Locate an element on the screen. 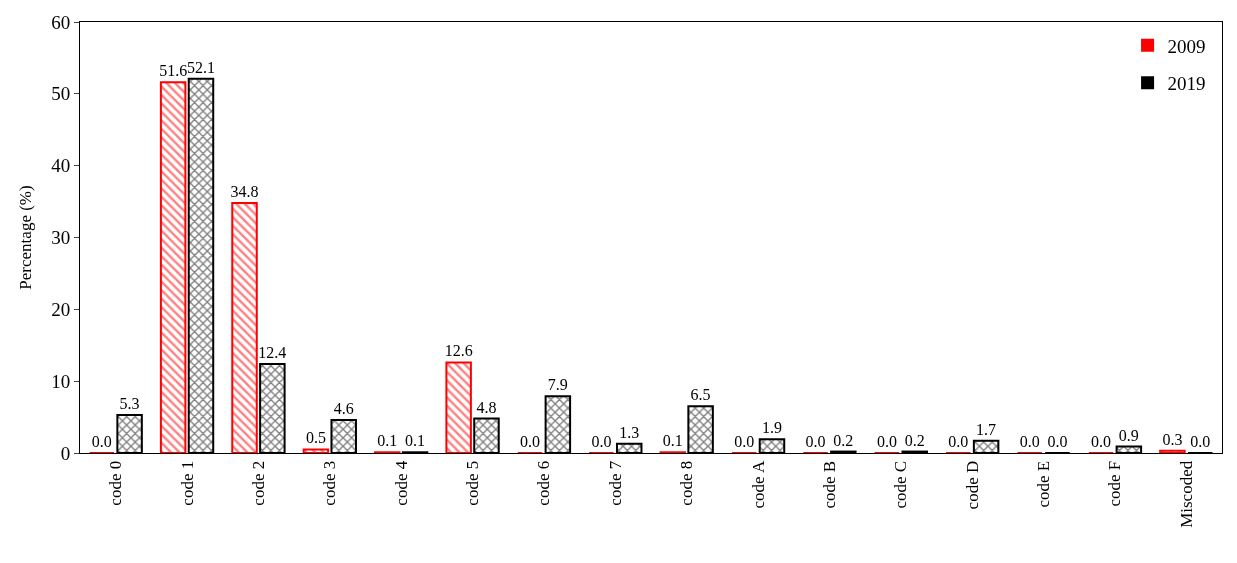  legend-label: 2019 is located at coordinates (1186, 84).